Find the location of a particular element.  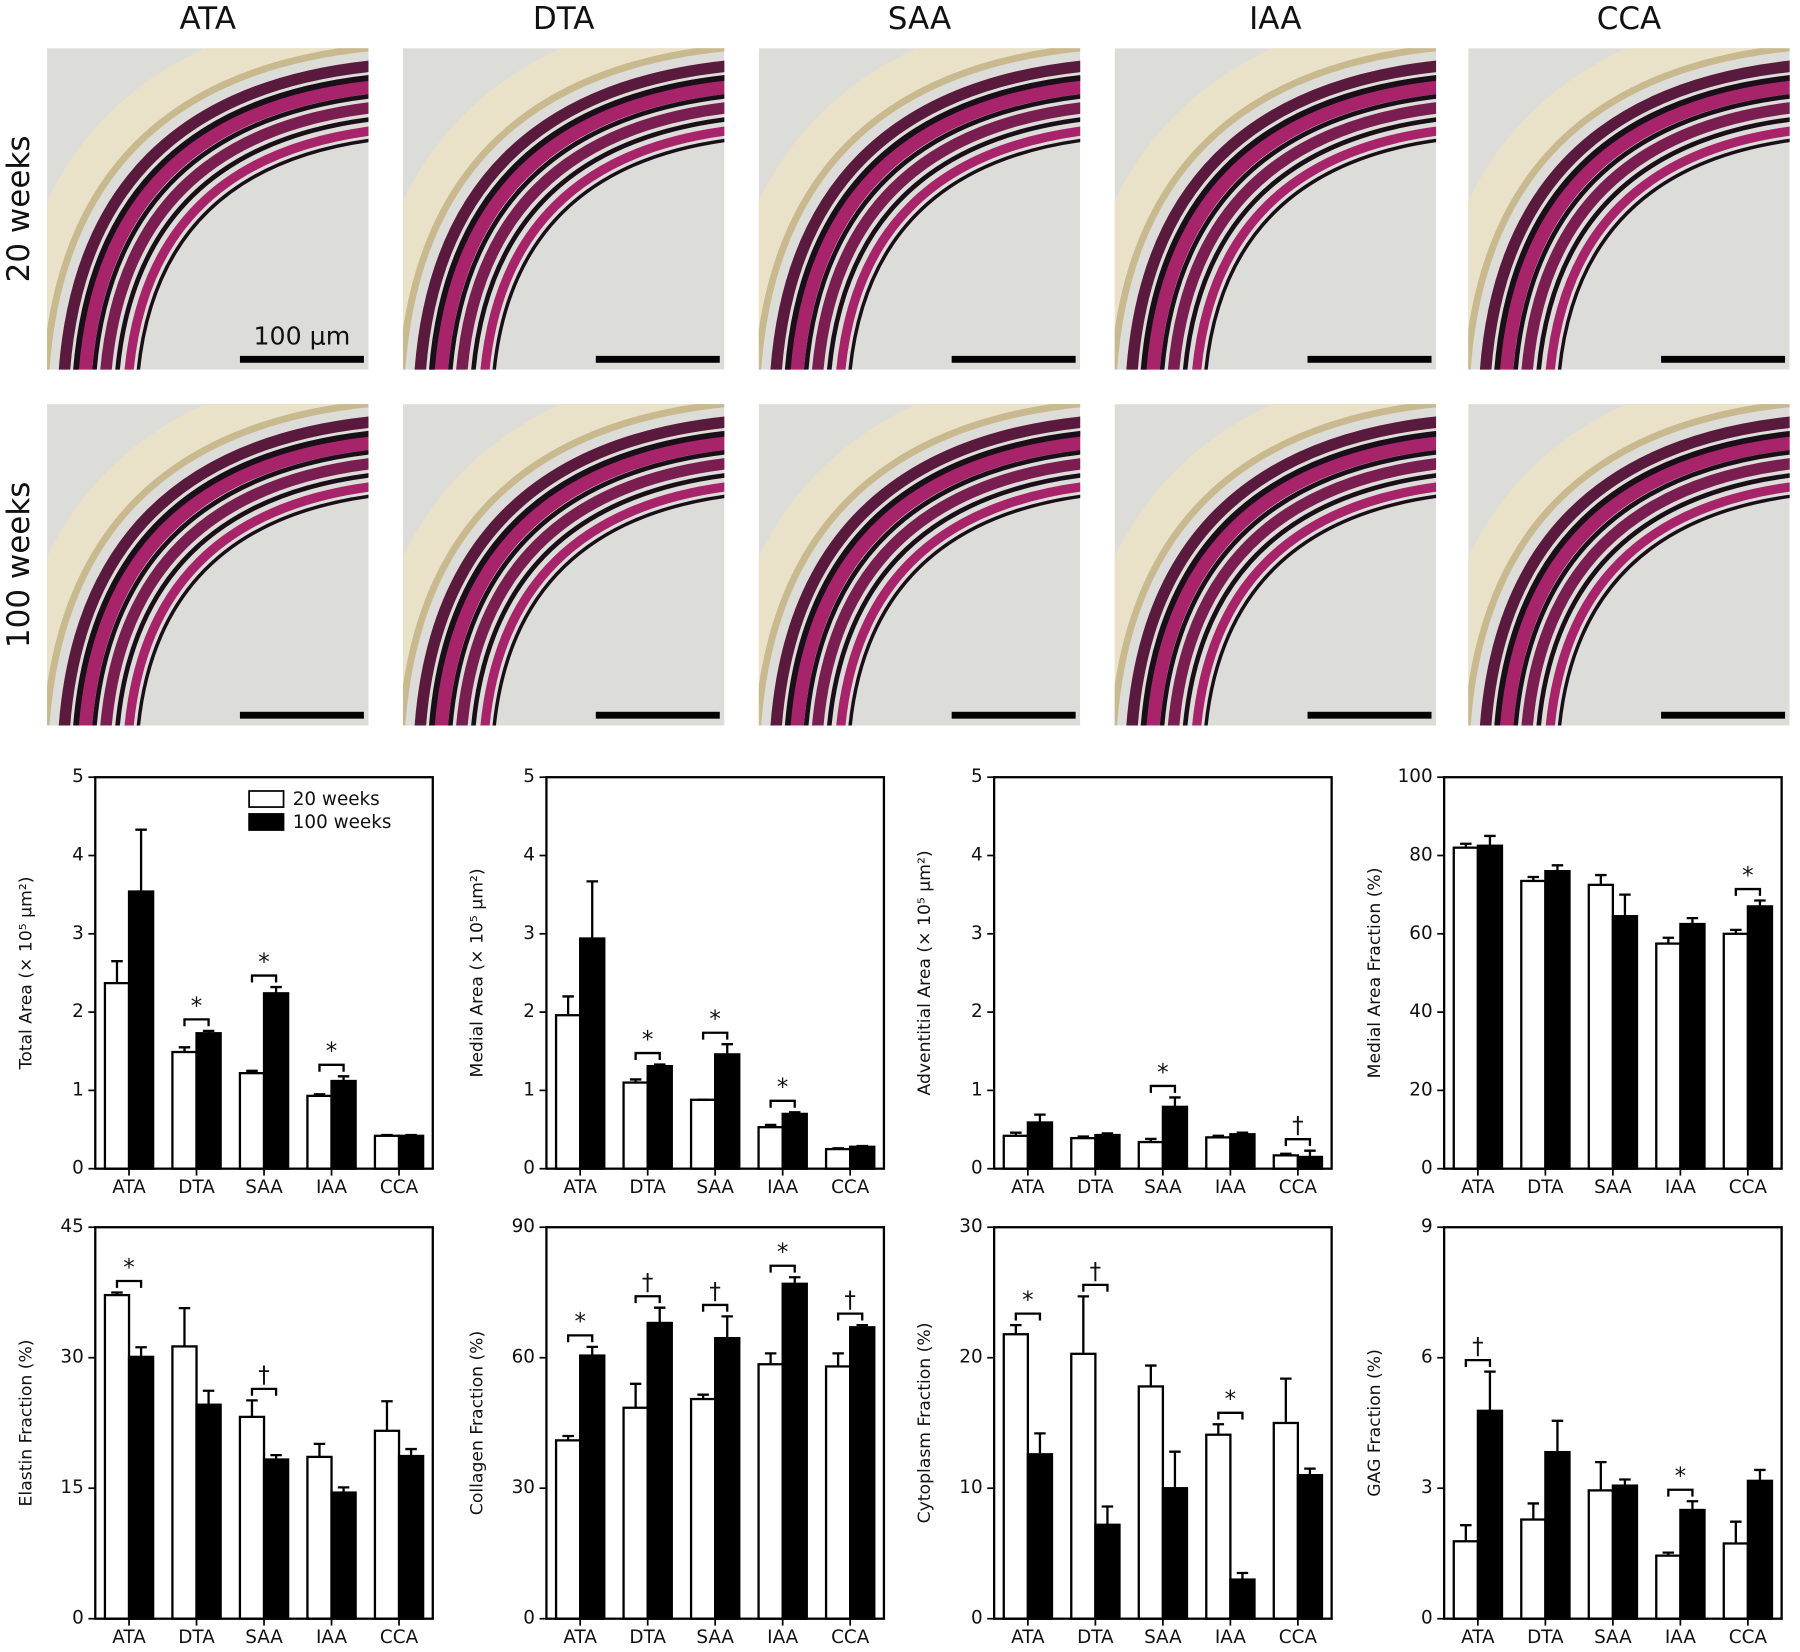

y-tick-label: 5 is located at coordinates (977, 776).